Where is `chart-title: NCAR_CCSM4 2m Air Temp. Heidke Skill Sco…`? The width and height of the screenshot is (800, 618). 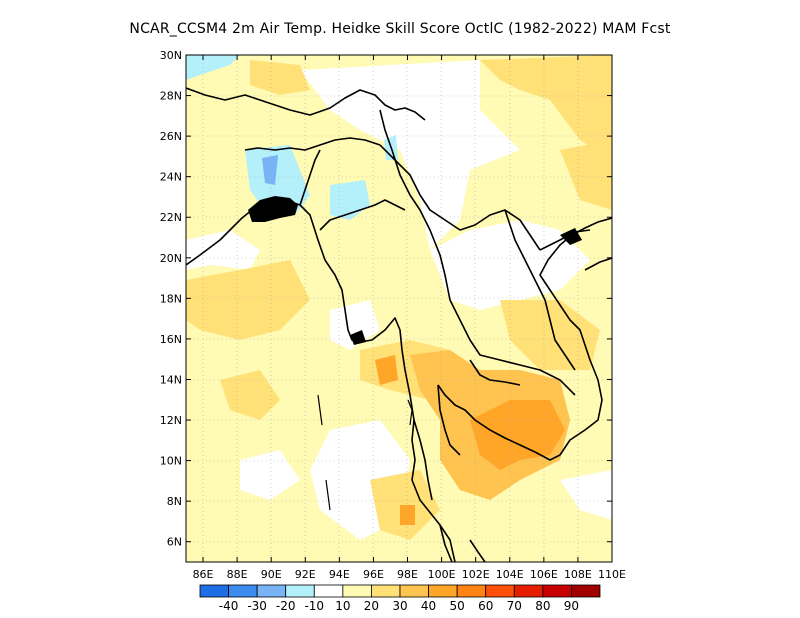 chart-title: NCAR_CCSM4 2m Air Temp. Heidke Skill Sco… is located at coordinates (400, 29).